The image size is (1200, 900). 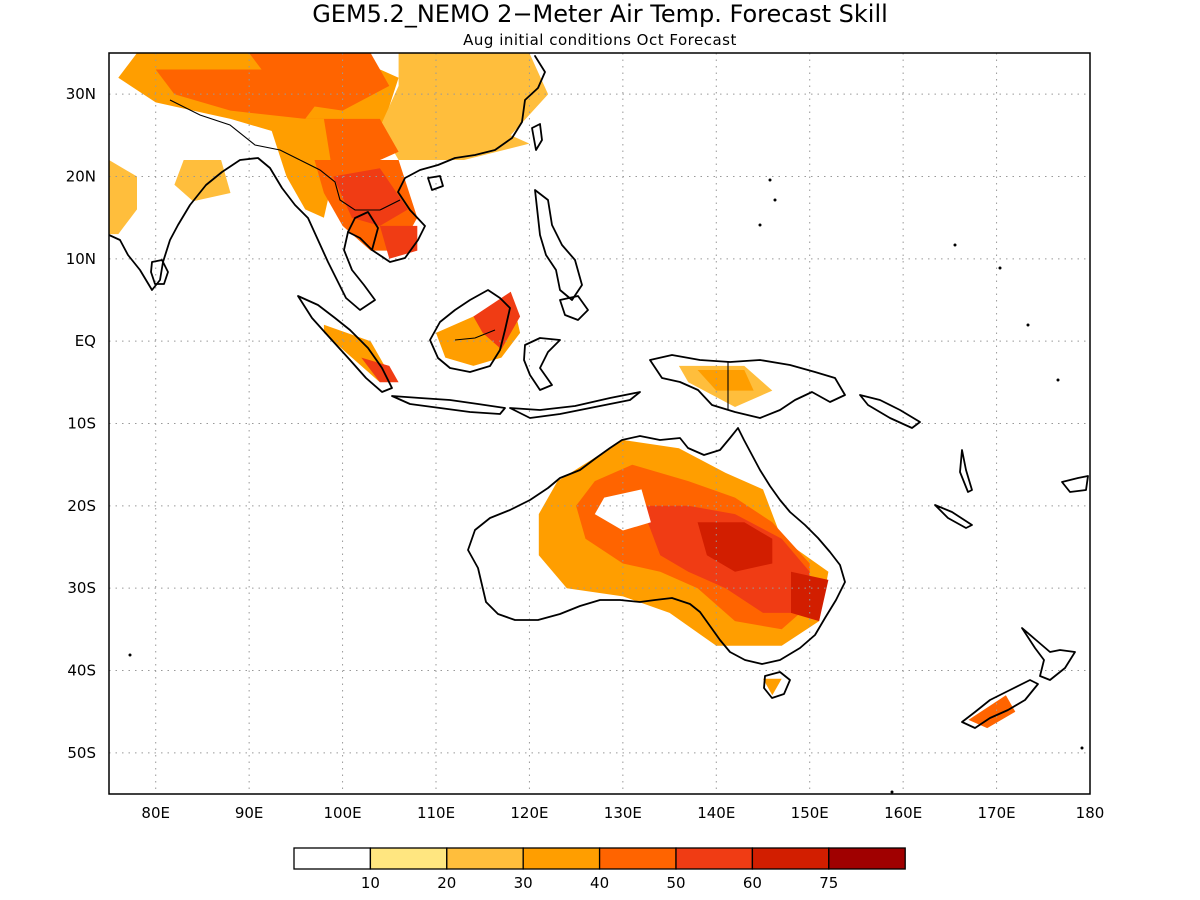 What do you see at coordinates (810, 813) in the screenshot?
I see `lon-tick-label: 150E` at bounding box center [810, 813].